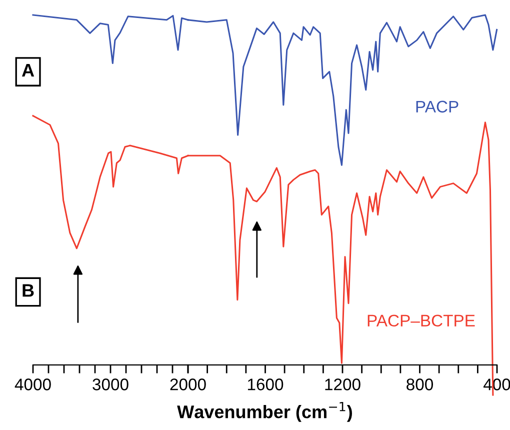 This screenshot has width=510, height=430. I want to click on annotation: A, so click(28, 70).